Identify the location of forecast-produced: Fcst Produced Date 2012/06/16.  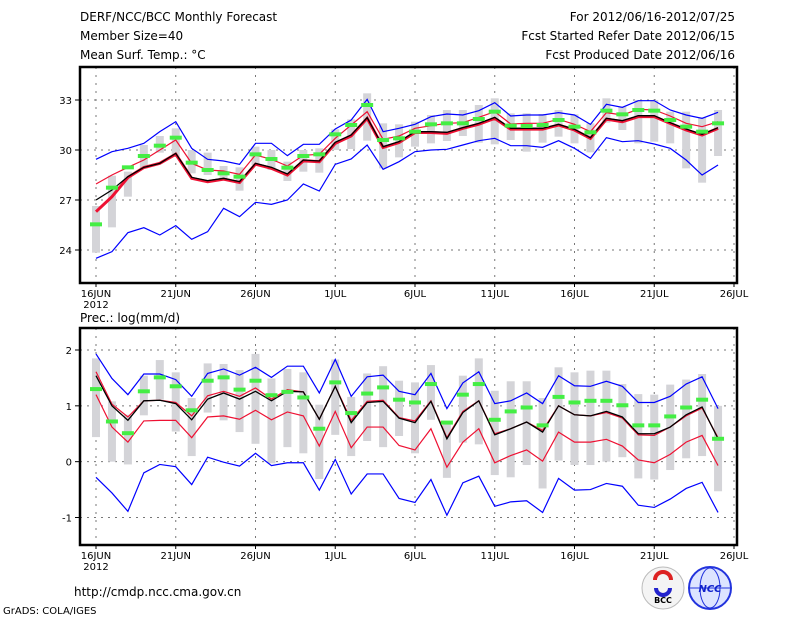
(640, 55).